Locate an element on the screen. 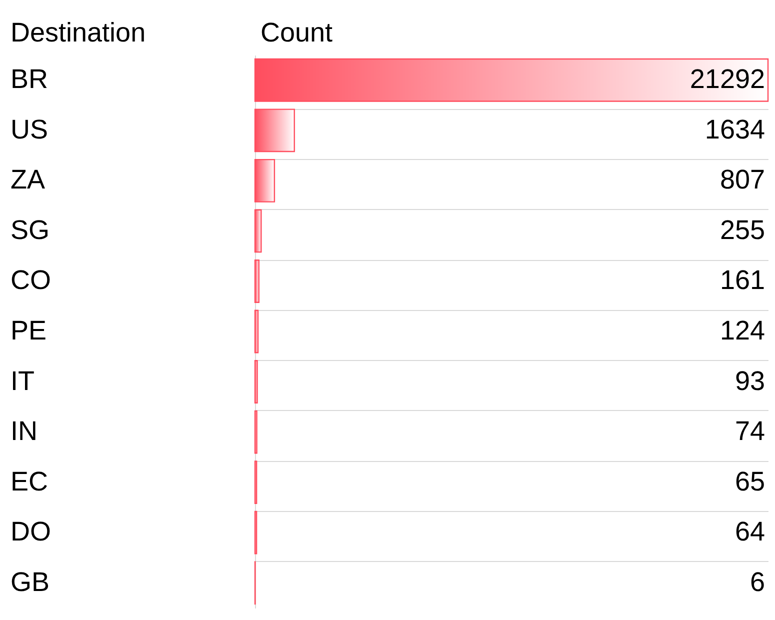 Image resolution: width=775 pixels, height=620 pixels. y-tick-label: CO is located at coordinates (30, 280).